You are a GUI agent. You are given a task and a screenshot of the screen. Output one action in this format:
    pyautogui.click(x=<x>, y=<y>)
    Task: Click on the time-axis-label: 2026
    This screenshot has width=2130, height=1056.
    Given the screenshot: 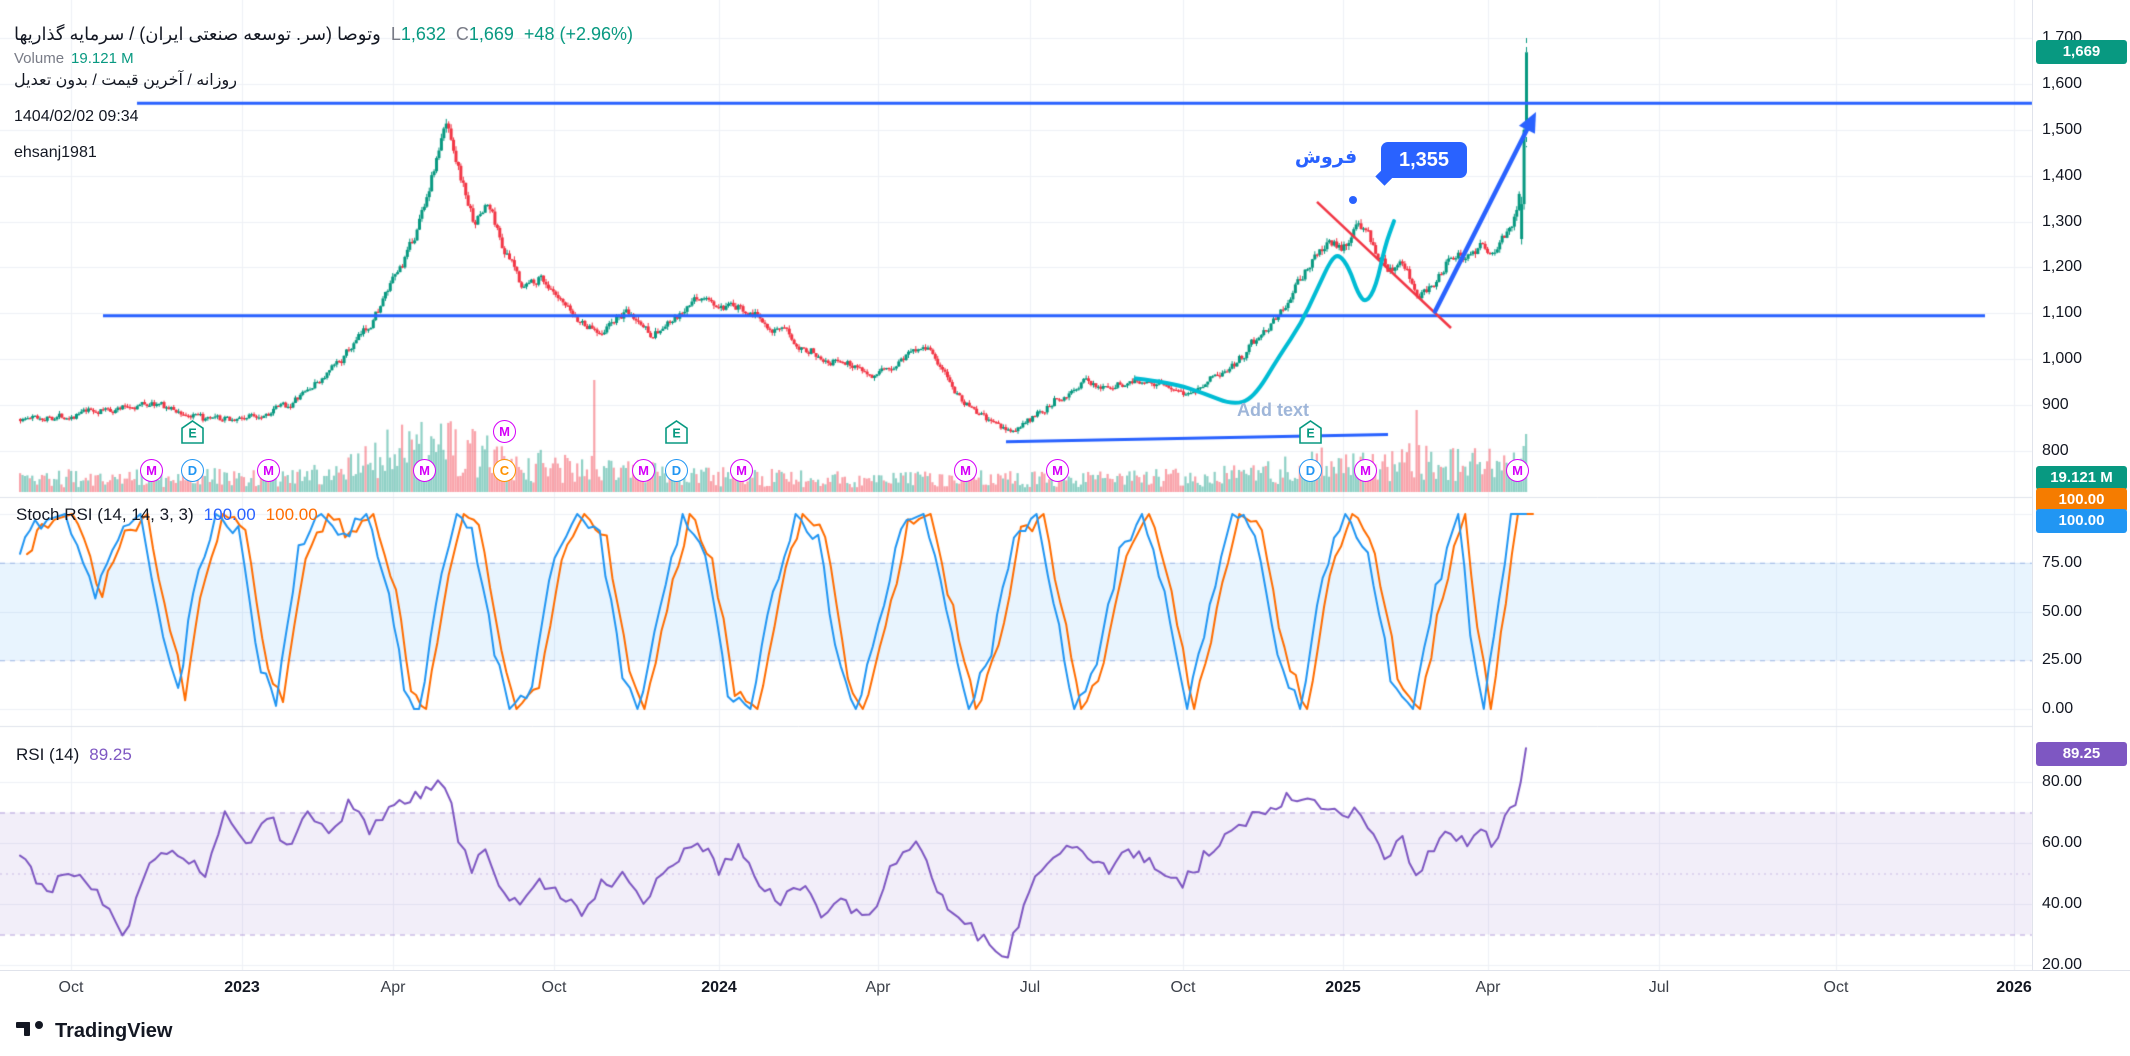 What is the action you would take?
    pyautogui.click(x=2014, y=987)
    